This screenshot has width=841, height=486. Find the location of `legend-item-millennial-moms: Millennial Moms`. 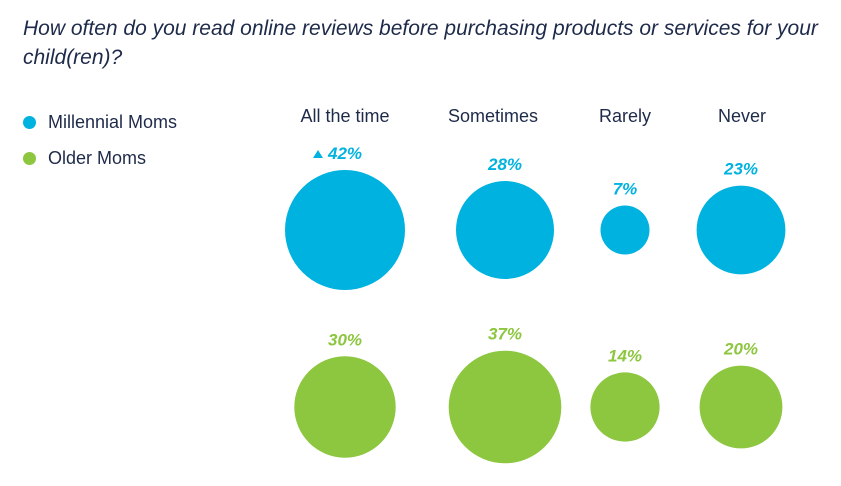

legend-item-millennial-moms: Millennial Moms is located at coordinates (100, 122).